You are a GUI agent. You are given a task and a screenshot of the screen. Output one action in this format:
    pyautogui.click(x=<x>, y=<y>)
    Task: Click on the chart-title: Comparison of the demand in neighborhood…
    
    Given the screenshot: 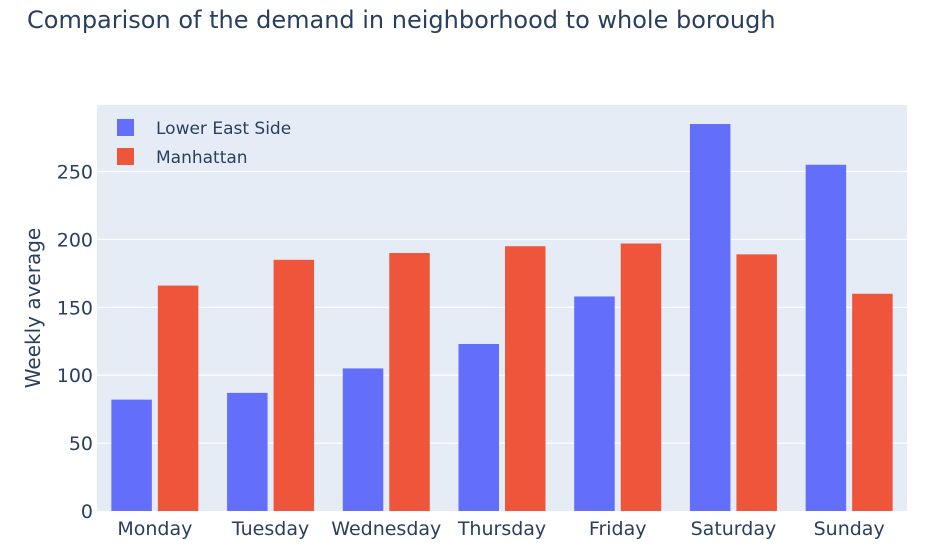 What is the action you would take?
    pyautogui.click(x=401, y=20)
    